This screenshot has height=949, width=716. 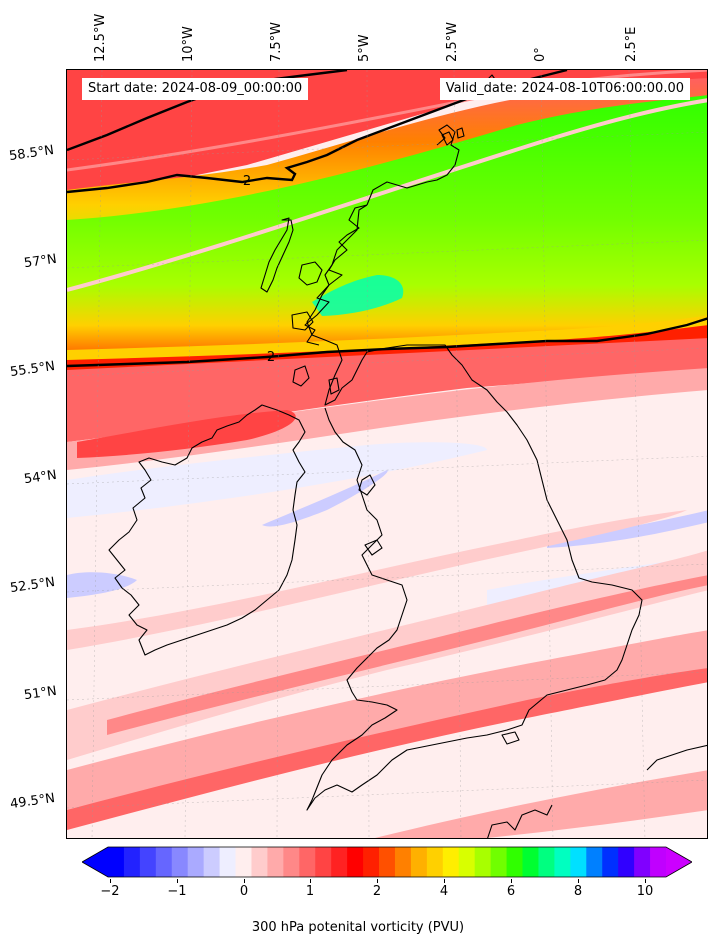 I want to click on coastline-skye, so click(x=310, y=273).